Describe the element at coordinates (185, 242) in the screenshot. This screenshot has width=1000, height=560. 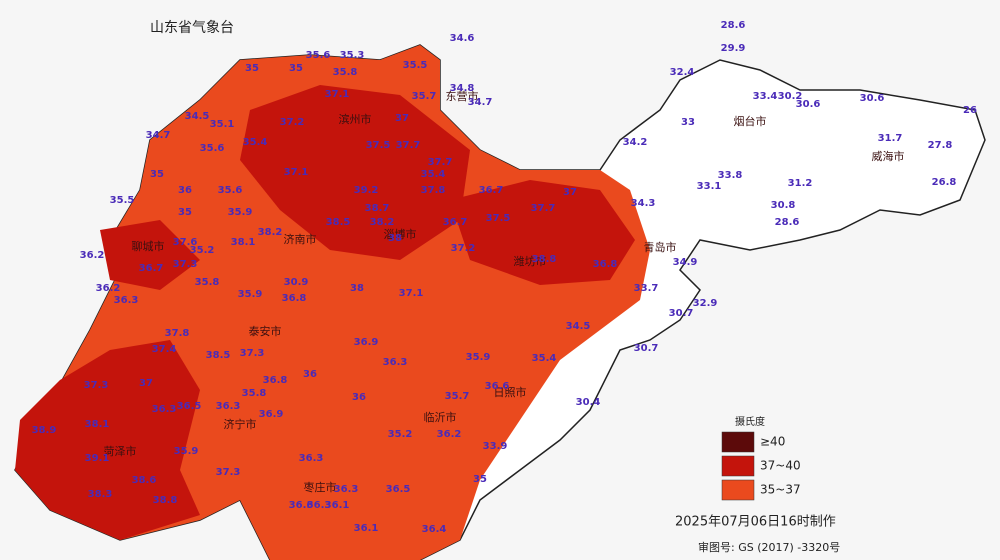
I see `station-temperature: 37.6` at that location.